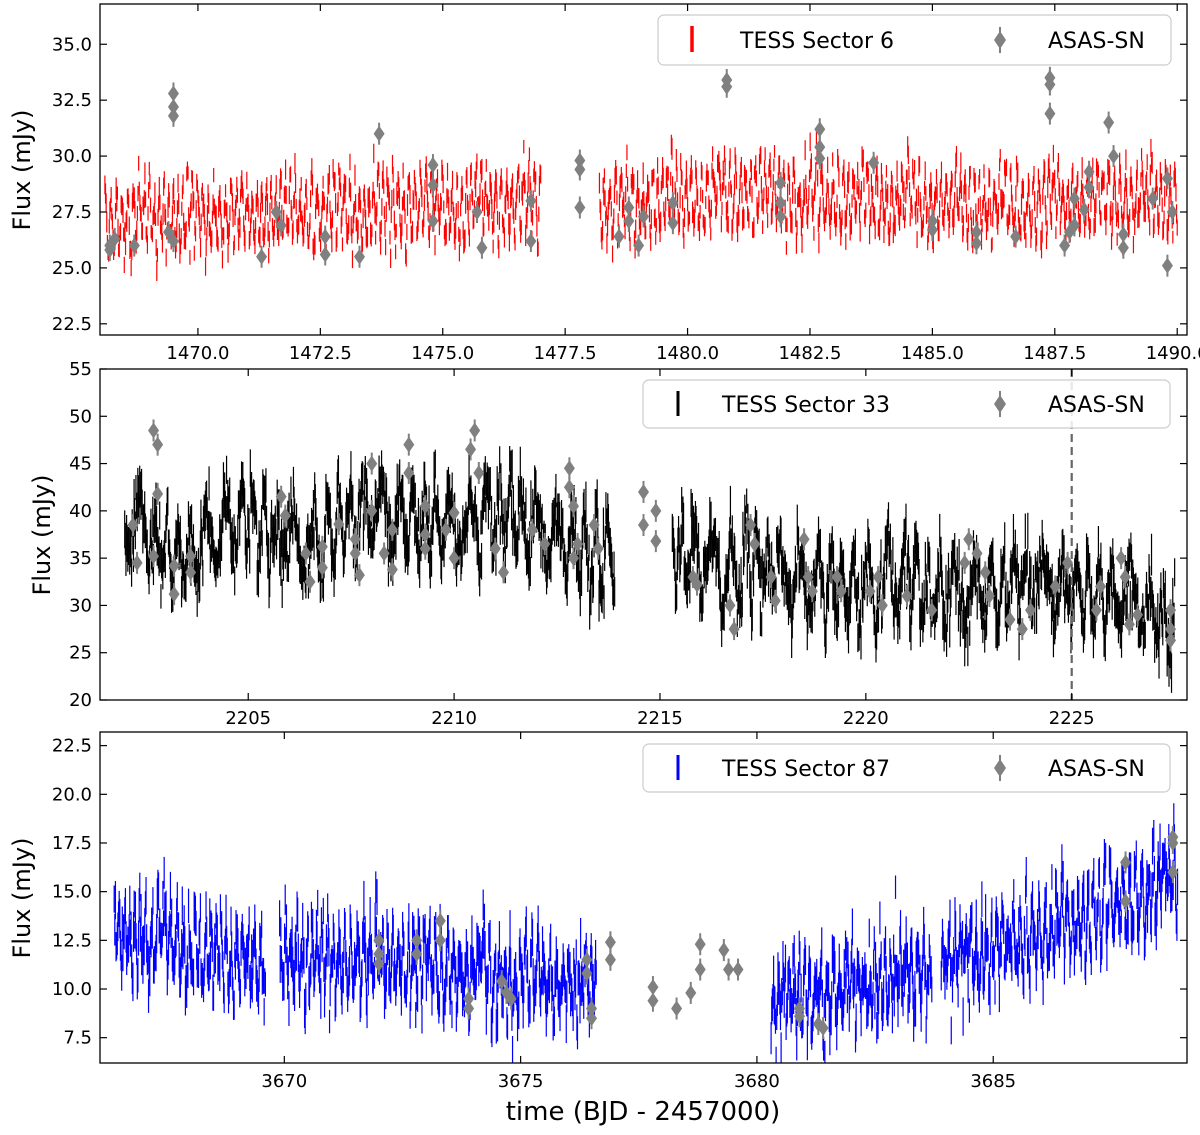 The height and width of the screenshot is (1135, 1200). Describe the element at coordinates (1096, 41) in the screenshot. I see `legend-label-asassn-top: ASAS-SN` at that location.